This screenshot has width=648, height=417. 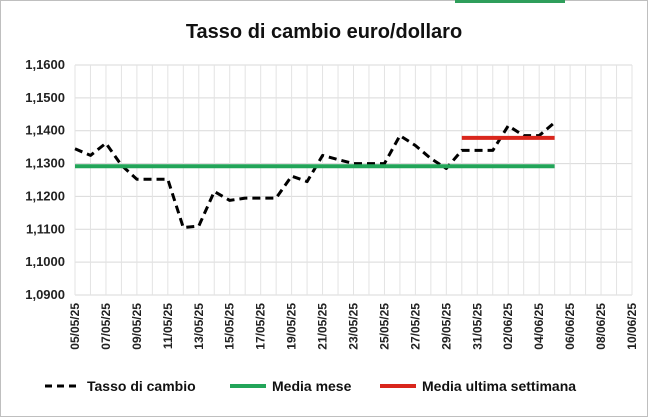 I want to click on x-tick-label: 31/05/25, so click(x=477, y=326).